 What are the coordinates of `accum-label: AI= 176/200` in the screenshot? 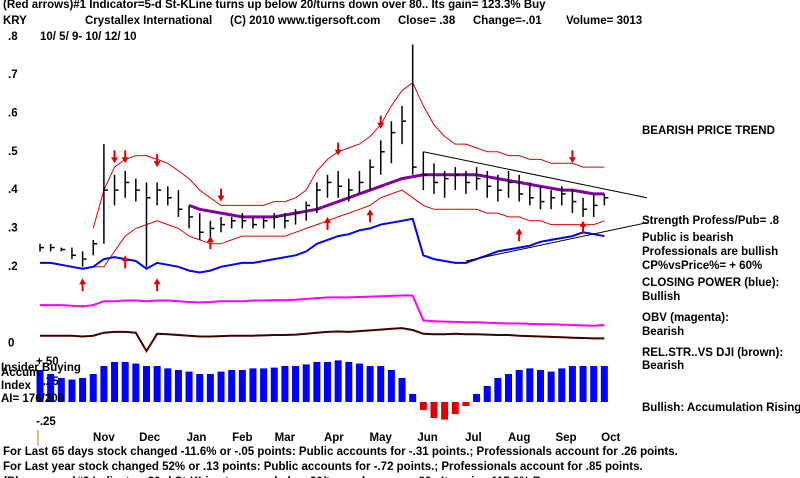 It's located at (32, 399).